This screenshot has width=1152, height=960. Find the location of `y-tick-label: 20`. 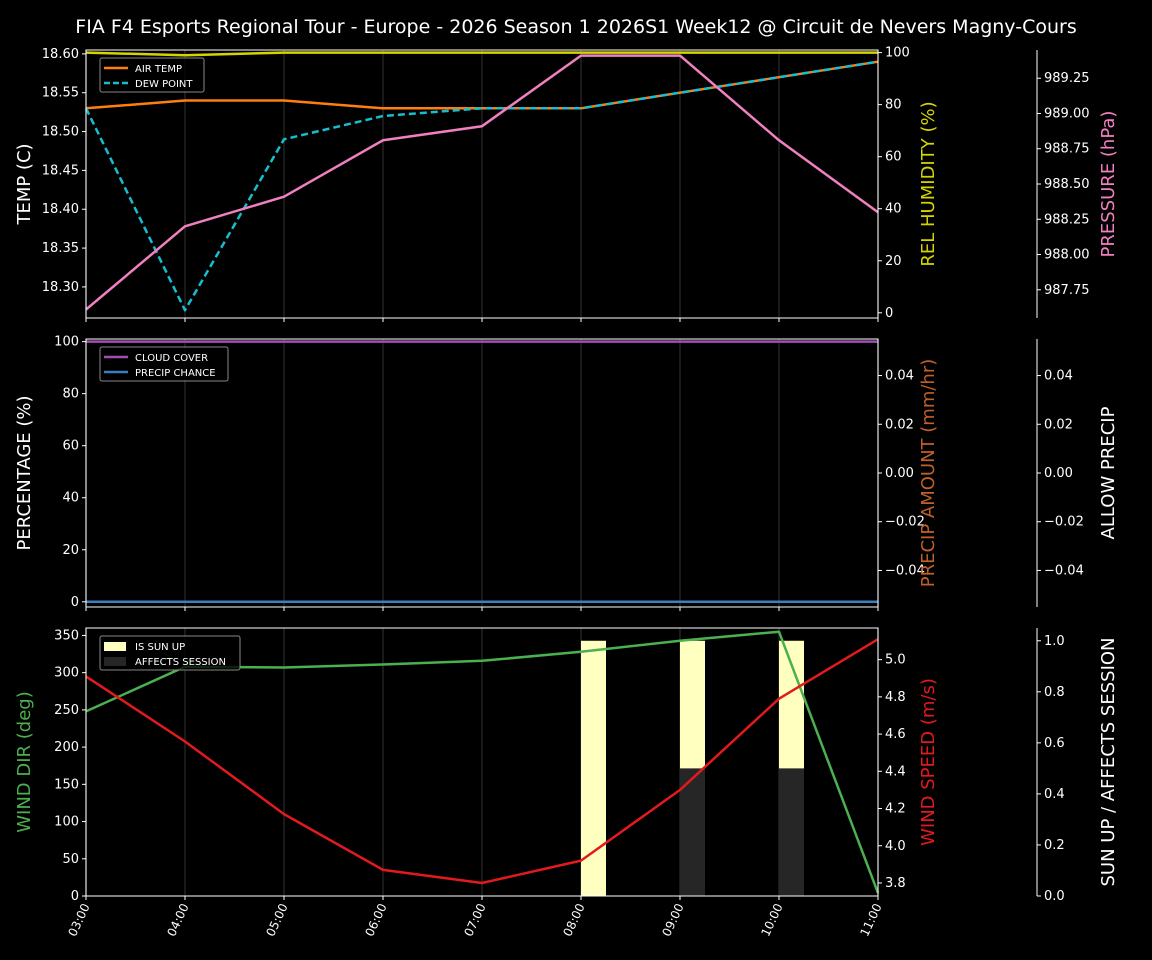

y-tick-label: 20 is located at coordinates (70, 550).